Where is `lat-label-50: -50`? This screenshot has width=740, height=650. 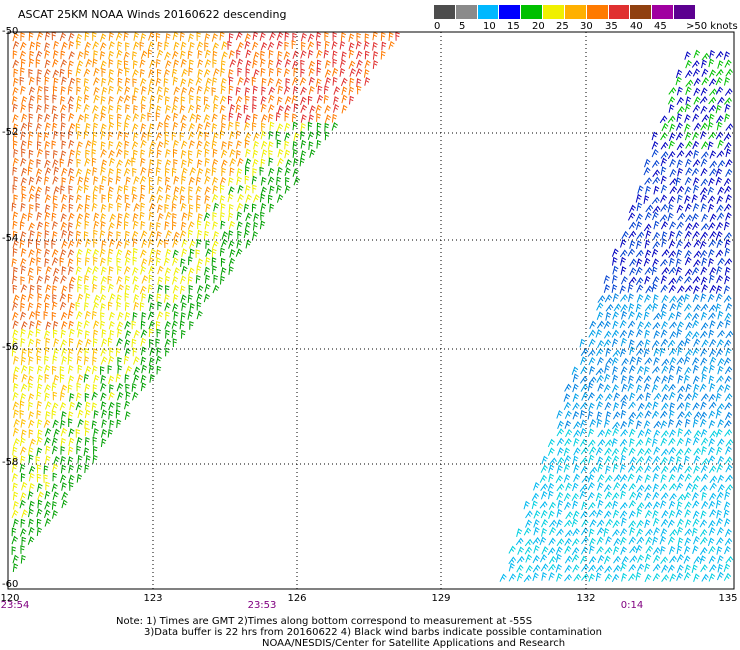
lat-label-50: -50 is located at coordinates (10, 31).